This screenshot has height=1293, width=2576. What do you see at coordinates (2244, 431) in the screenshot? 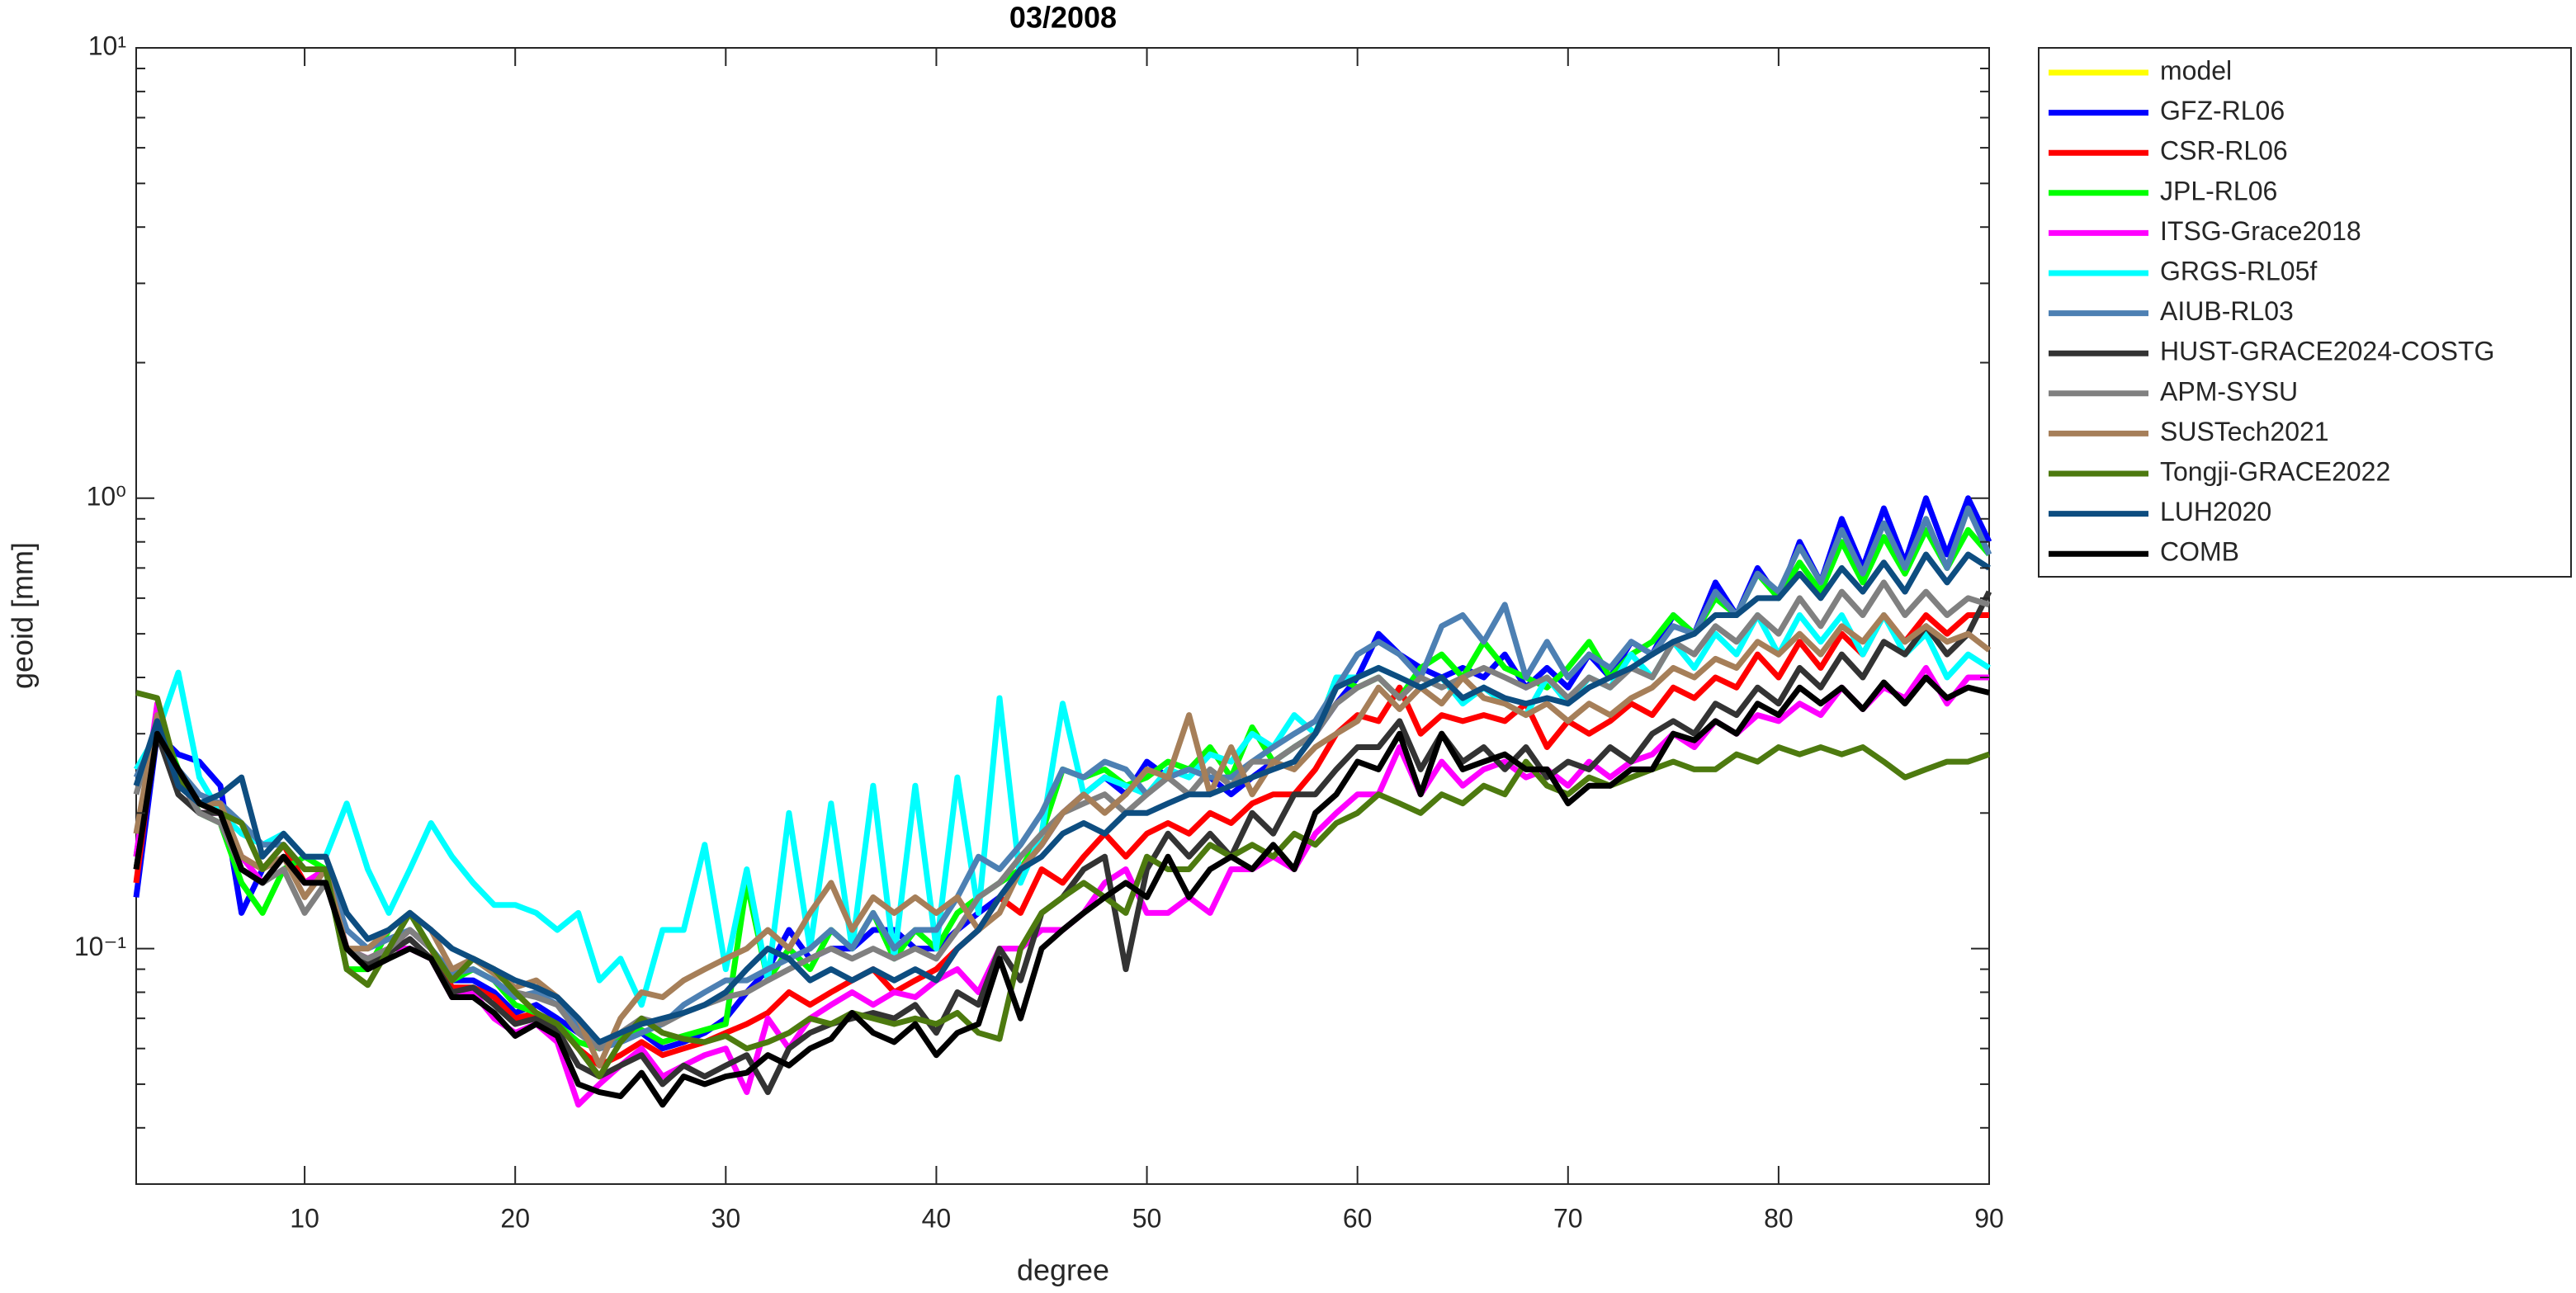
I see `legend-label: SUSTech2021` at bounding box center [2244, 431].